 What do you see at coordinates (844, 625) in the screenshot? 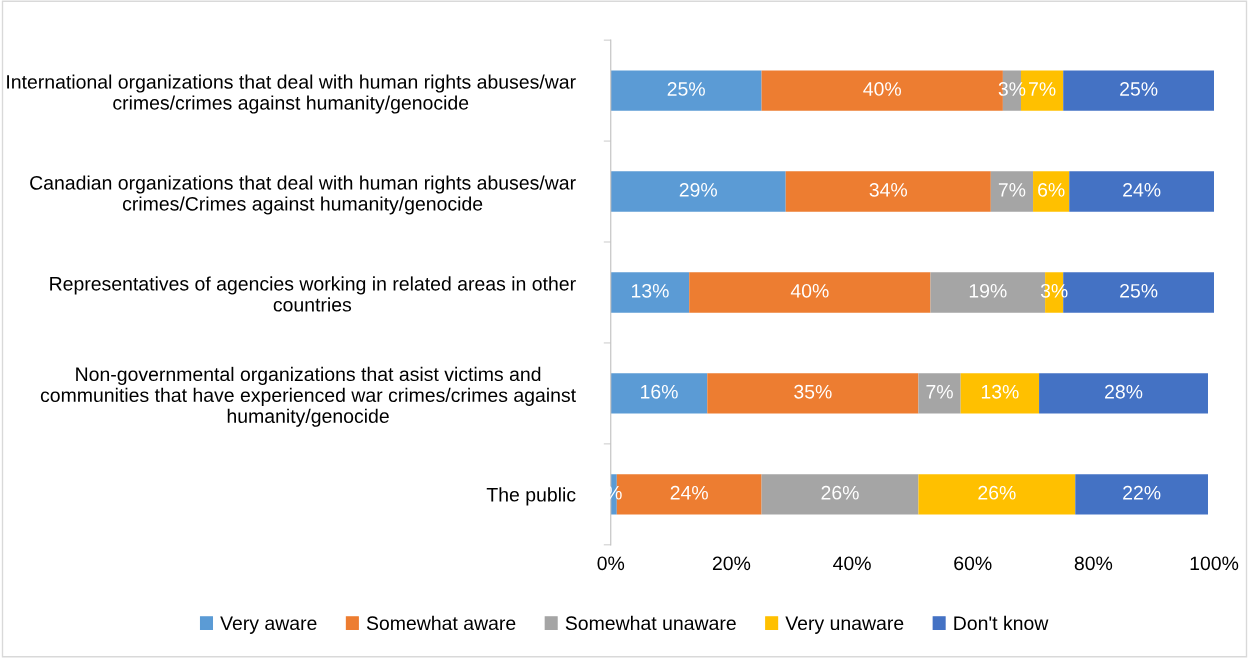
I see `legend-label: Very unaware` at bounding box center [844, 625].